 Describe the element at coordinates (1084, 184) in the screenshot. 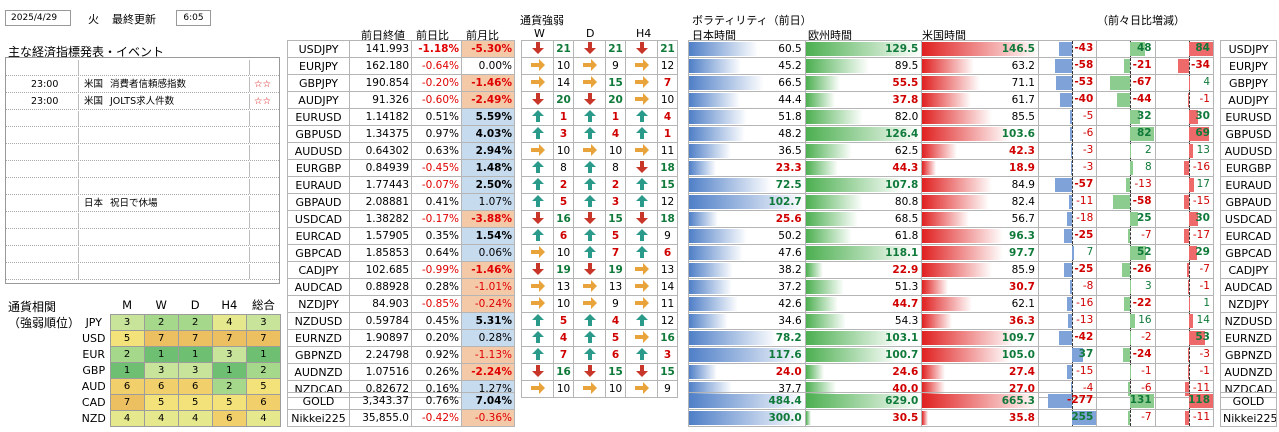

I see `diff-jp-value: -57` at that location.